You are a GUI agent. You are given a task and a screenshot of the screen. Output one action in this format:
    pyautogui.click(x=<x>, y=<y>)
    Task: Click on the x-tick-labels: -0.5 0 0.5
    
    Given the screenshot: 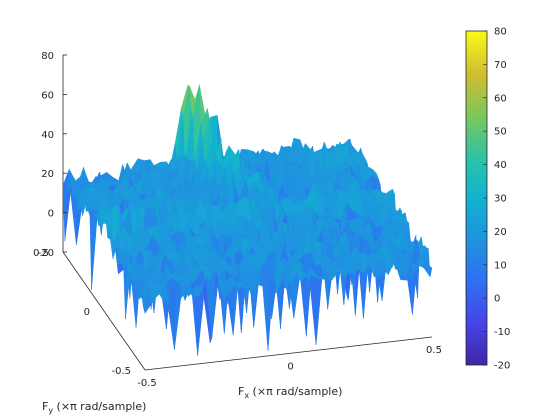 What is the action you would take?
    pyautogui.click(x=289, y=367)
    